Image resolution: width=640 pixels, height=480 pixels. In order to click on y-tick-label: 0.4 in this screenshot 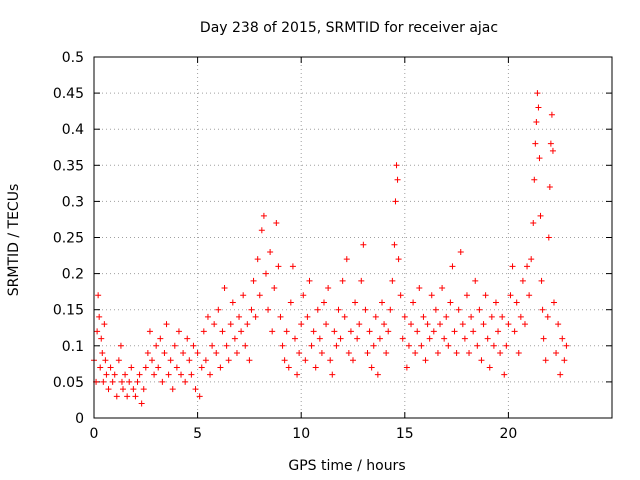, I will do `click(73, 130)`.